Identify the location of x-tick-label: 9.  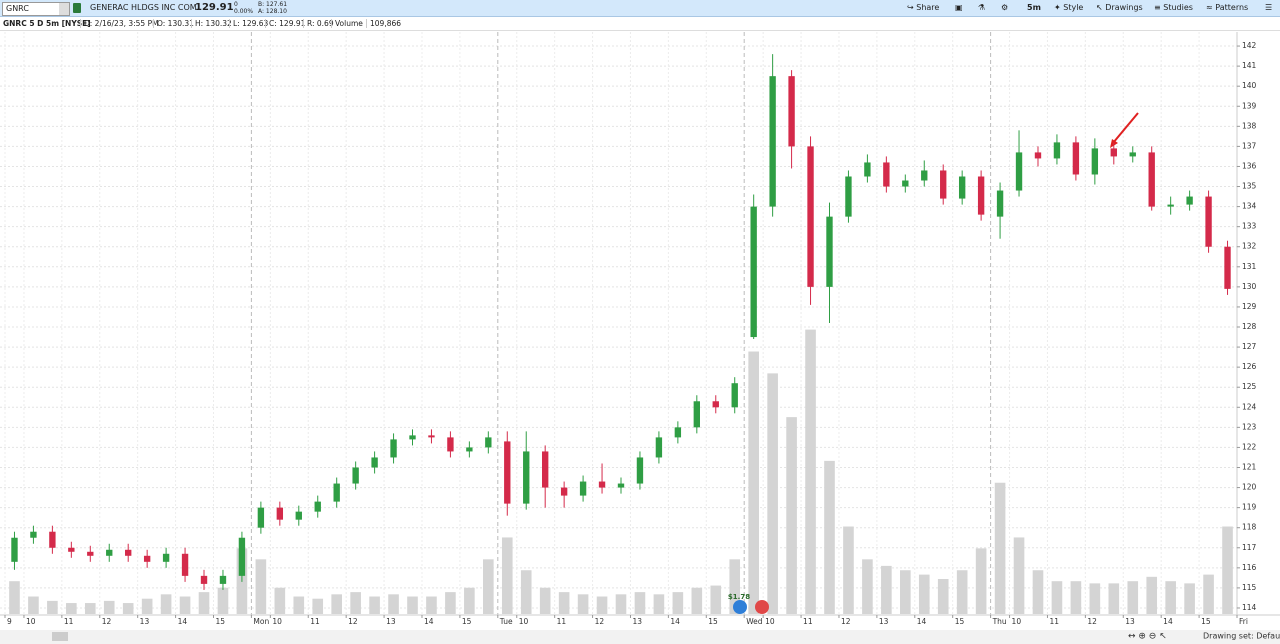
(9, 621).